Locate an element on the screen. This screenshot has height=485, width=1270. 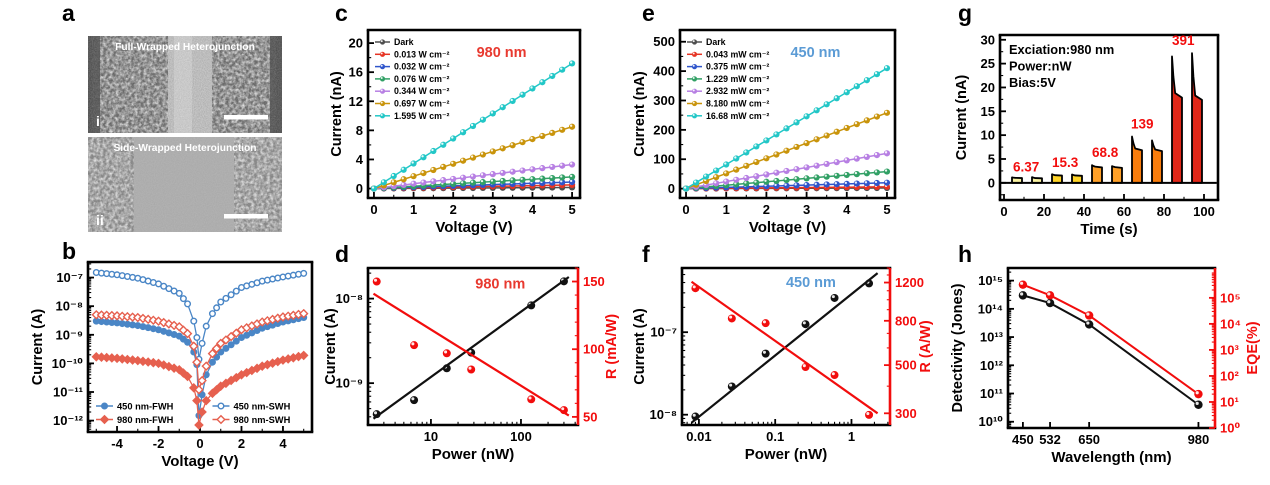
svg-text: 6.37 is located at coordinates (1026, 166).